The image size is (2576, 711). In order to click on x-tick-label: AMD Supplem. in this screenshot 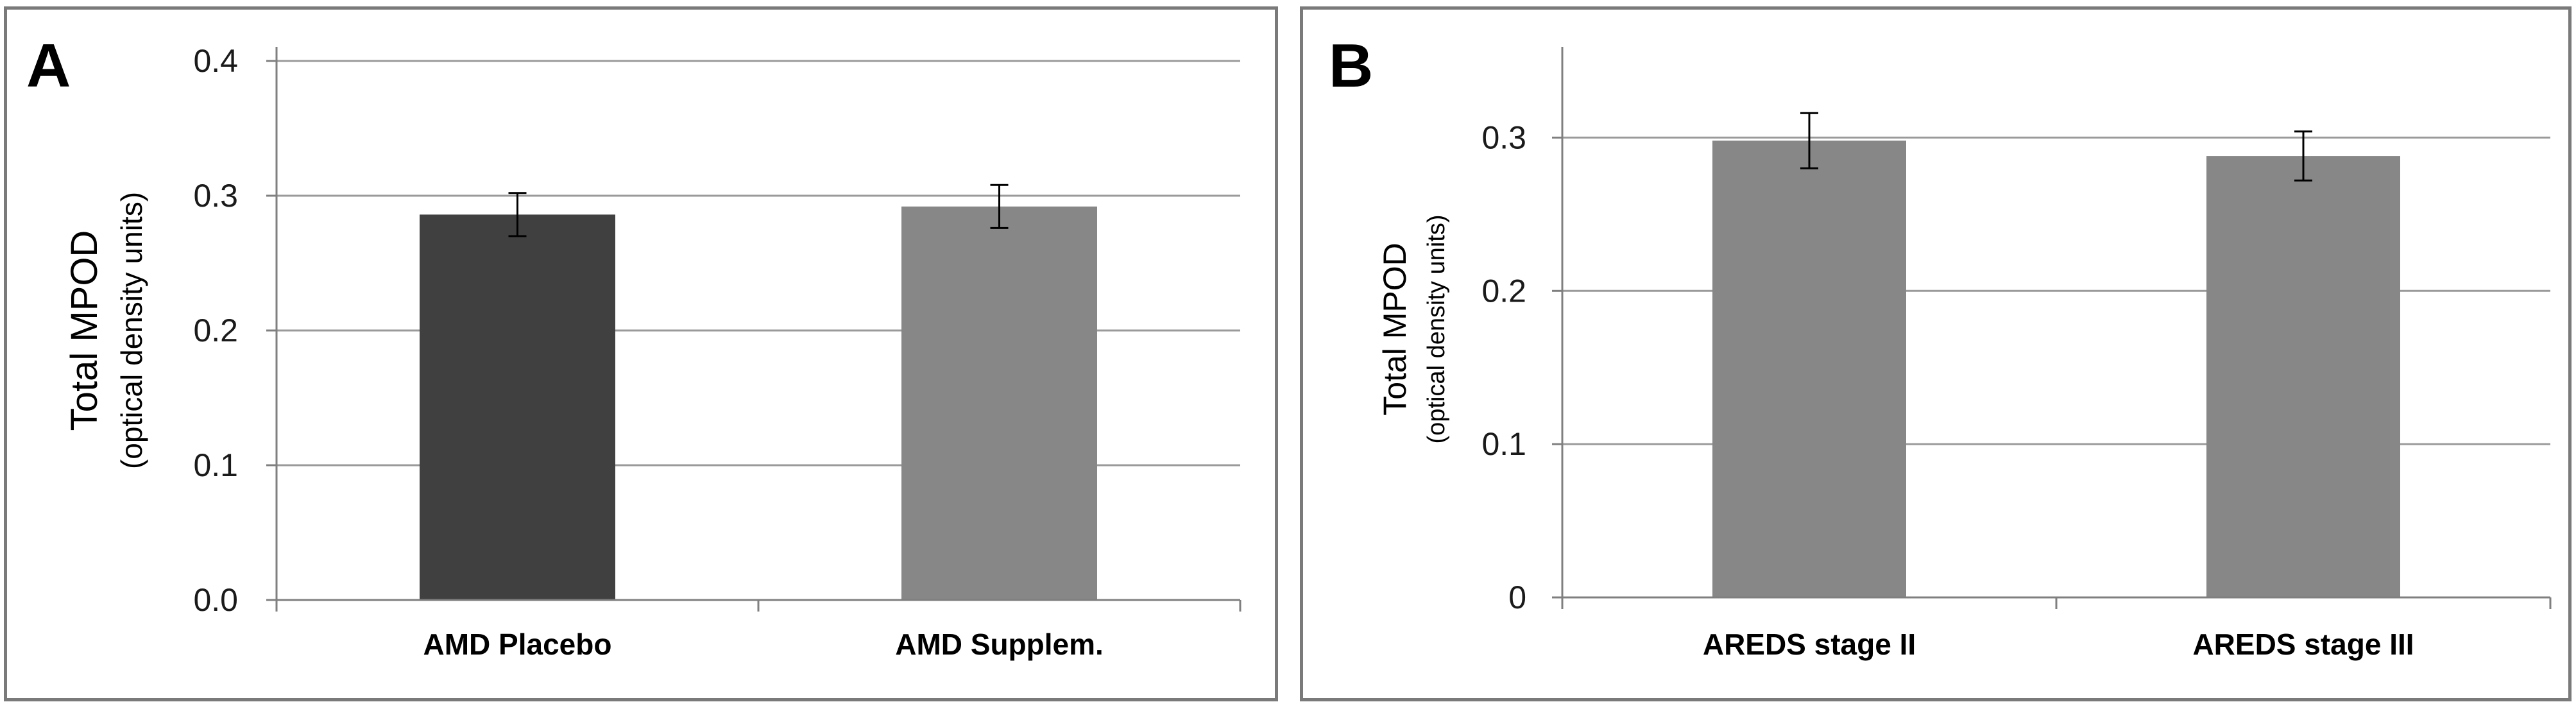, I will do `click(1000, 644)`.